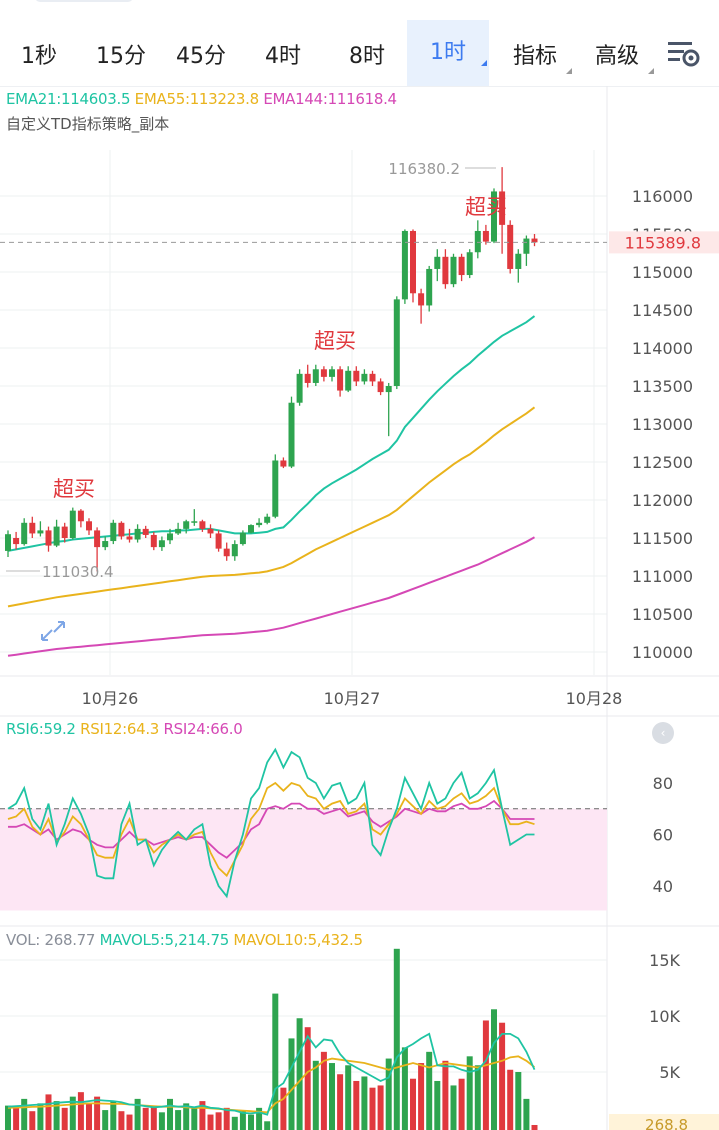 This screenshot has height=1130, width=719. Describe the element at coordinates (203, 729) in the screenshot. I see `rsi24-legend: RSI24:66.0` at that location.